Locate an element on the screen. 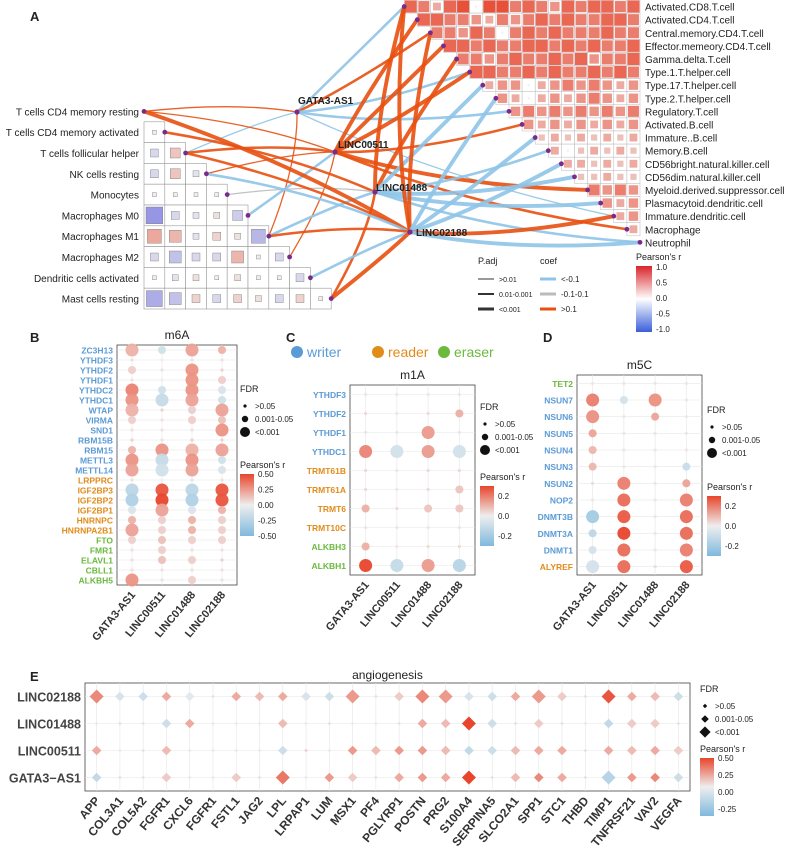 The height and width of the screenshot is (854, 799). row-label: WTAP is located at coordinates (101, 411).